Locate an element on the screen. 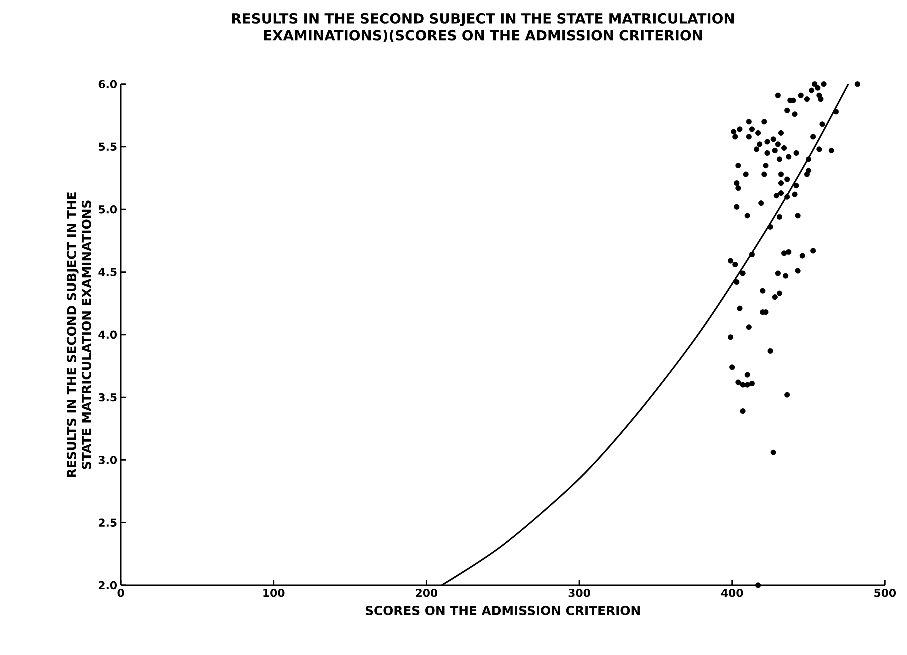 This screenshot has height=655, width=907. x-tick-label: 300 is located at coordinates (579, 593).